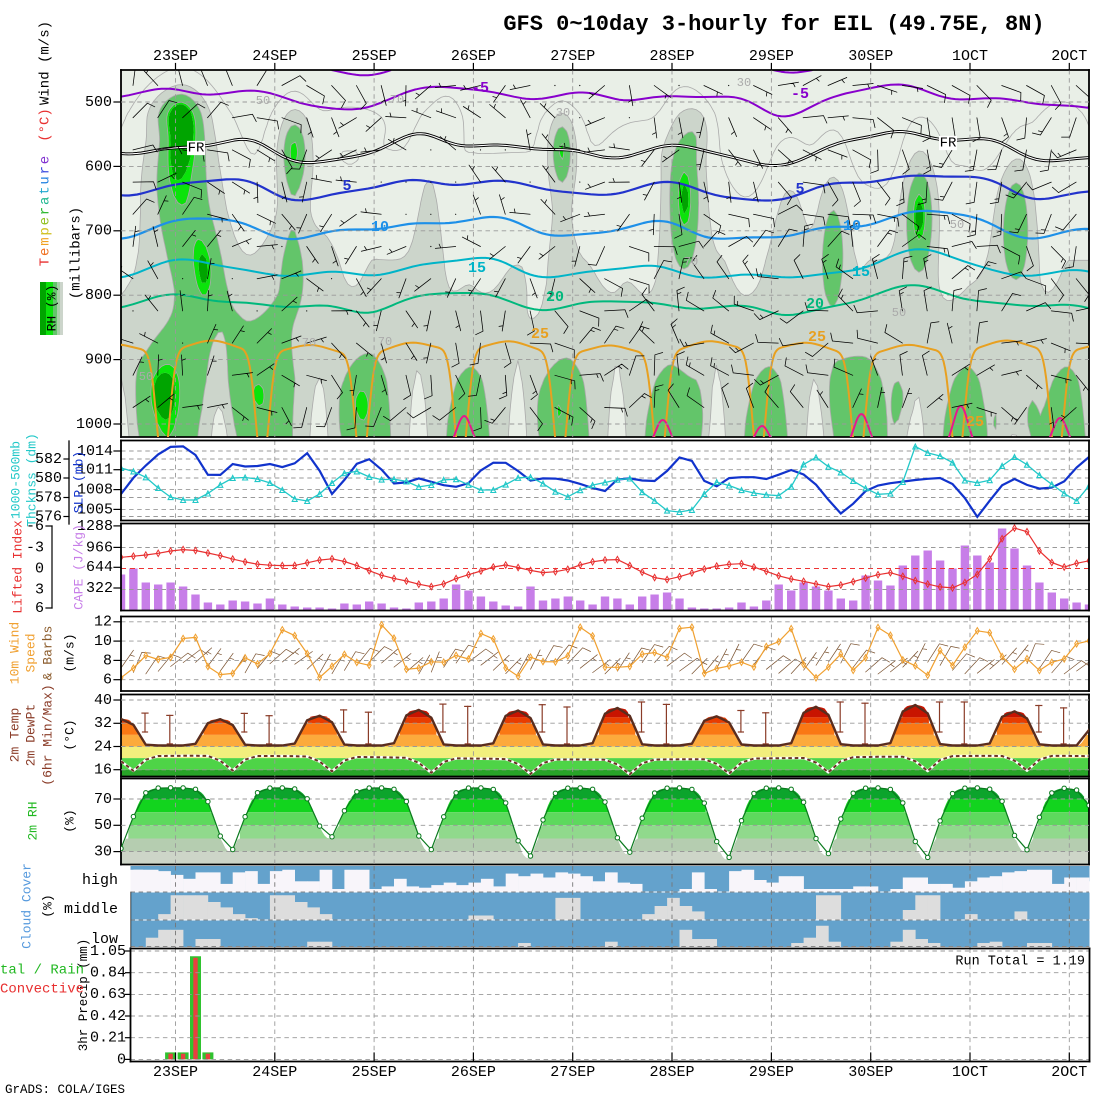  Describe the element at coordinates (94, 424) in the screenshot. I see `svg-text: 1000` at that location.